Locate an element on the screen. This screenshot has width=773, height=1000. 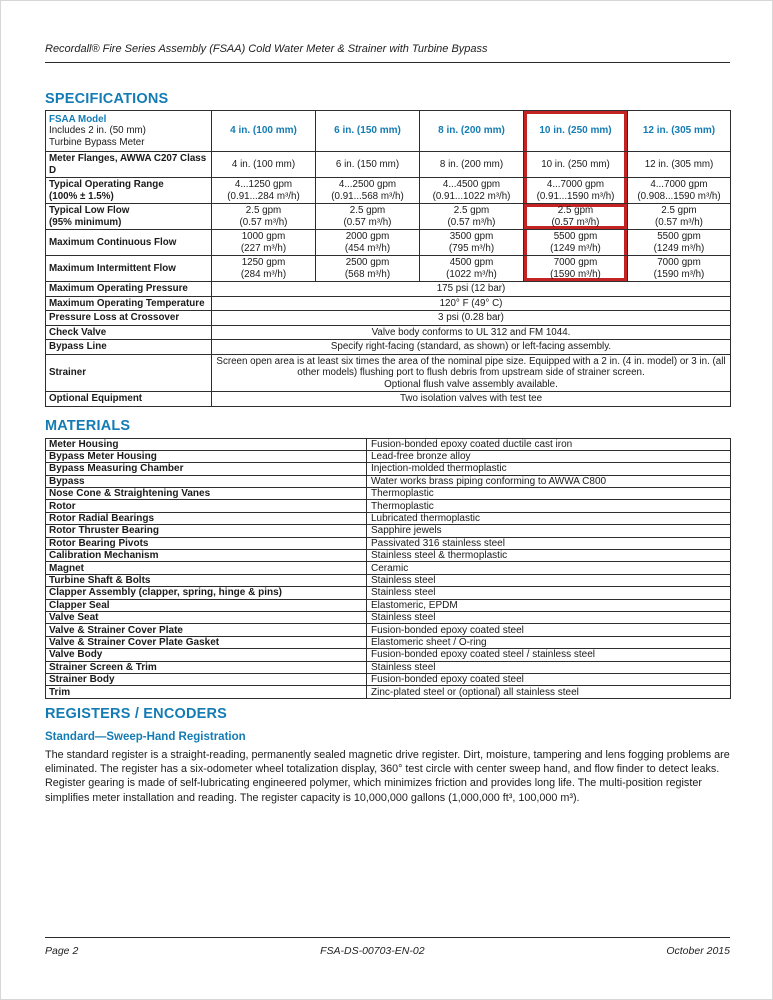
spec-span-value-line: 120° F (49° C) is located at coordinates (471, 303).